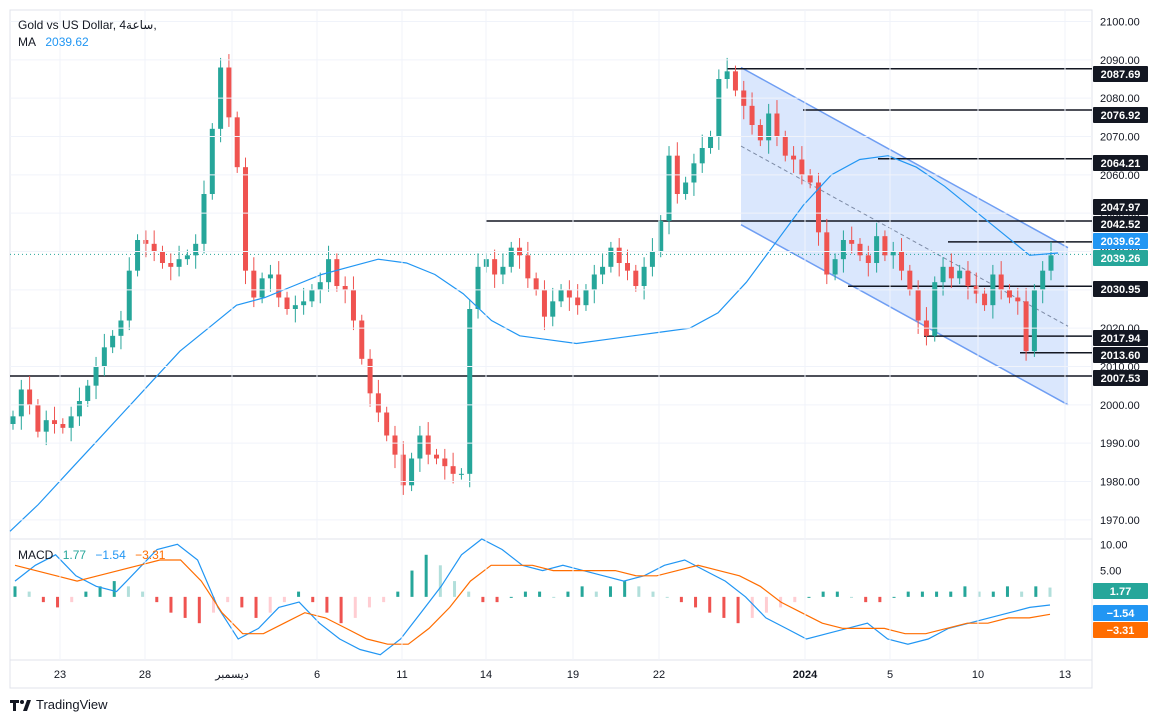  Describe the element at coordinates (145, 675) in the screenshot. I see `time-tick-label: 28` at that location.